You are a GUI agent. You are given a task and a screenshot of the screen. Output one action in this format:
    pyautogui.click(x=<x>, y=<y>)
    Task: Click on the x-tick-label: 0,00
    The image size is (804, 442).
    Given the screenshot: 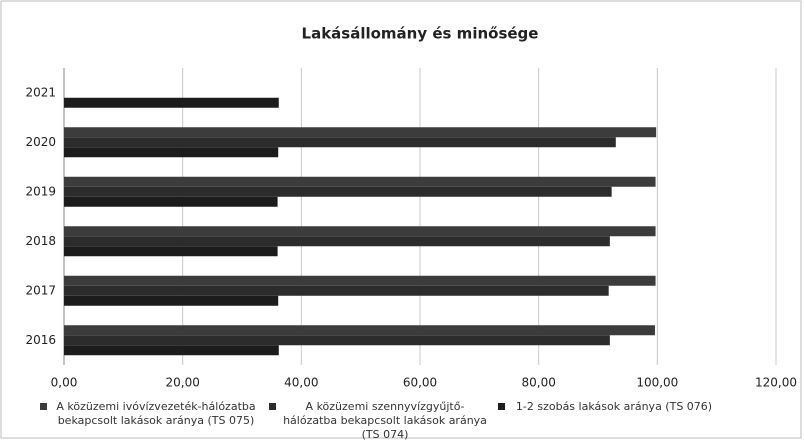 What is the action you would take?
    pyautogui.click(x=64, y=383)
    